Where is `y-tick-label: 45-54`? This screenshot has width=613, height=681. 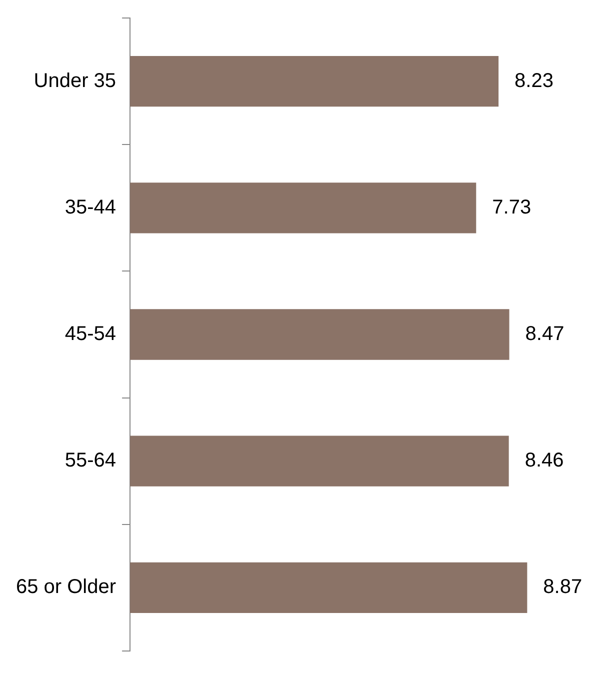
y-tick-label: 45-54 is located at coordinates (90, 334).